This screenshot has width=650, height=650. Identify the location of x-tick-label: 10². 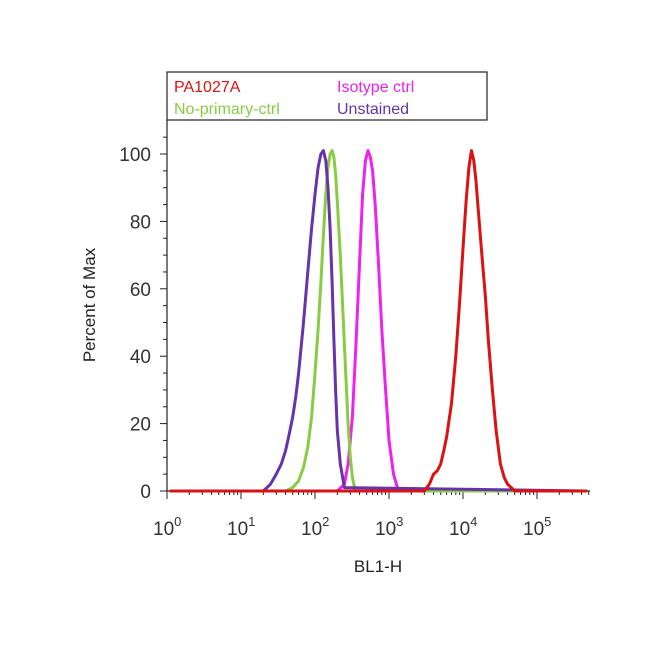
(315, 527).